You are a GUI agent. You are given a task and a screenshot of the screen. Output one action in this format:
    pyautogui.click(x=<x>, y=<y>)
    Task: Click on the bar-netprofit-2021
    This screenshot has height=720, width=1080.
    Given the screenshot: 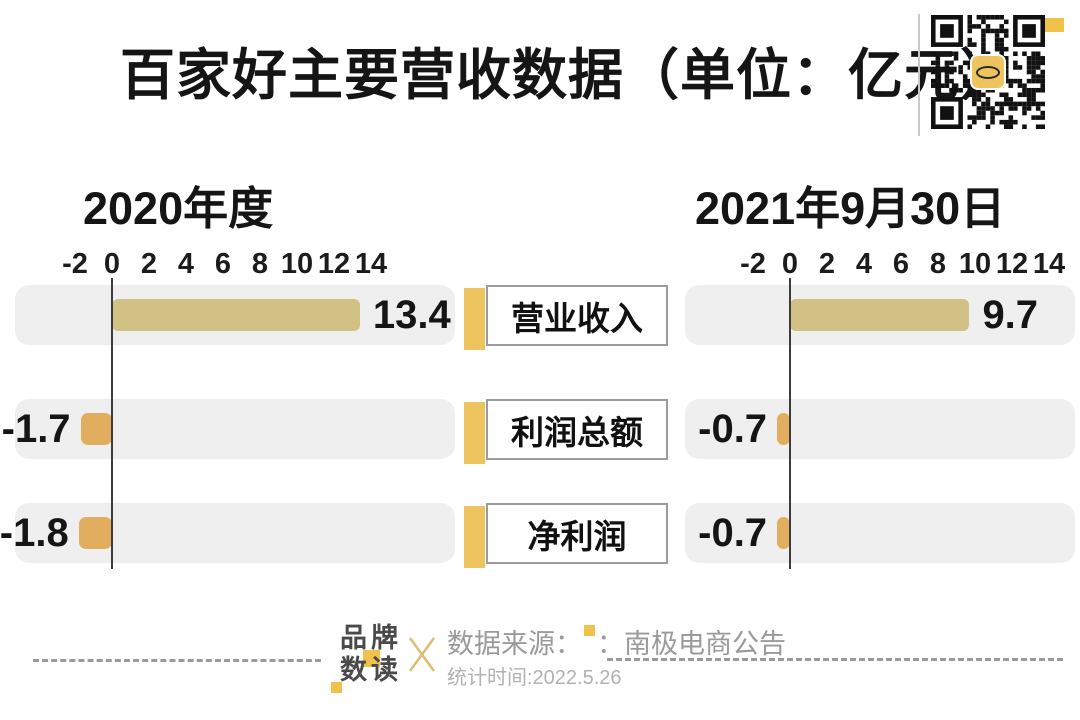 What is the action you would take?
    pyautogui.click(x=783, y=533)
    